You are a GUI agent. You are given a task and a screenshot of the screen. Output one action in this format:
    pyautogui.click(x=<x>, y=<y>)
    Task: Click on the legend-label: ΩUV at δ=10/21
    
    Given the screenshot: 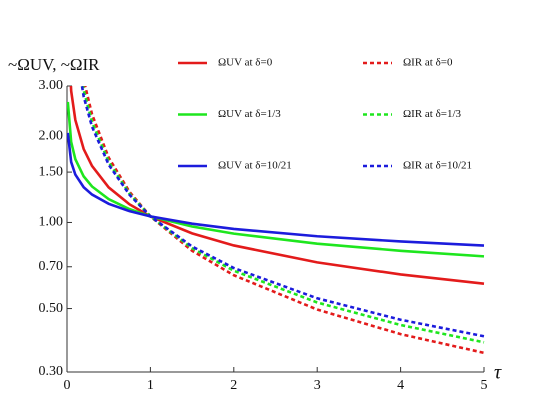 What is the action you would take?
    pyautogui.click(x=255, y=166)
    